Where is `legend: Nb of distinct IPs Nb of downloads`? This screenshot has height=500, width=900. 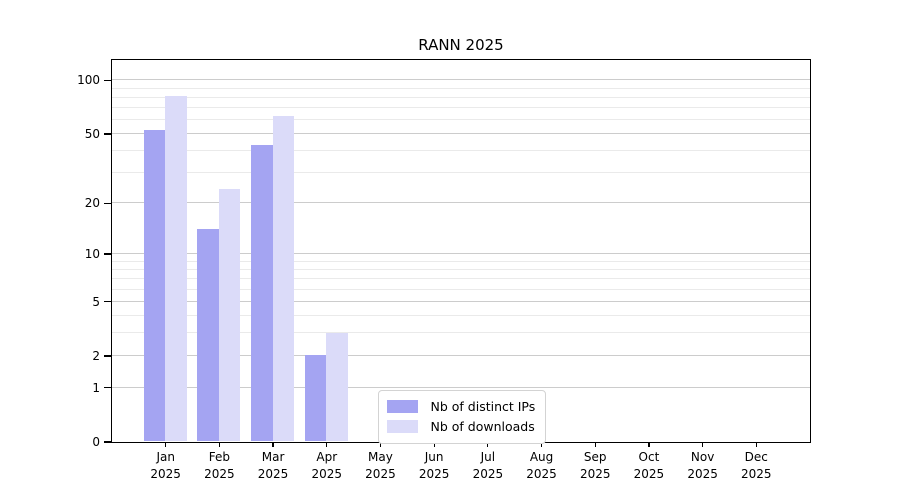
legend: Nb of distinct IPs Nb of downloads is located at coordinates (462, 416).